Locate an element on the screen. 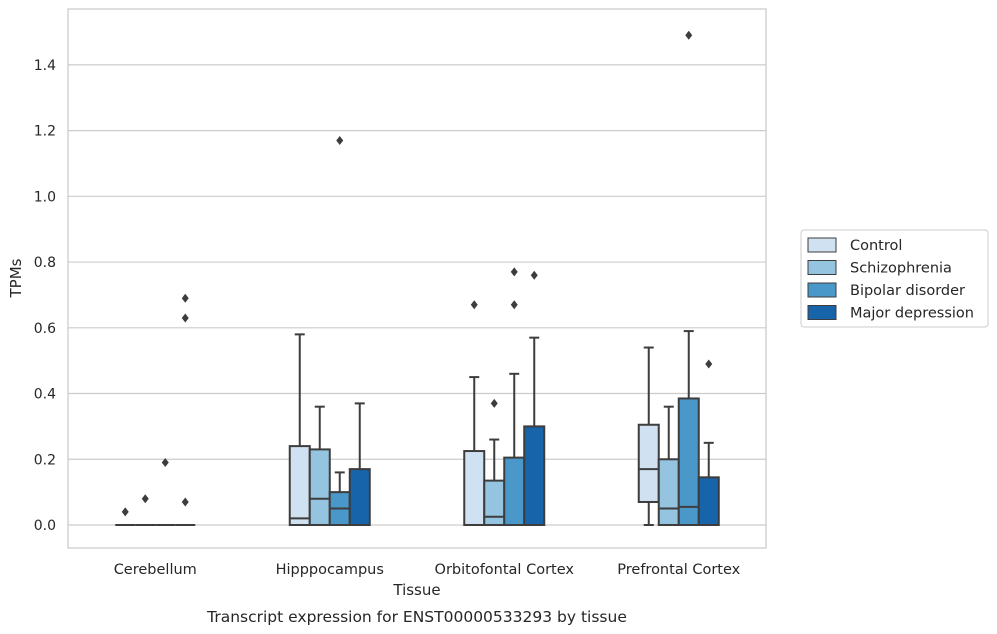 This screenshot has height=634, width=997. x-tick-label: Hipppocampus is located at coordinates (330, 570).